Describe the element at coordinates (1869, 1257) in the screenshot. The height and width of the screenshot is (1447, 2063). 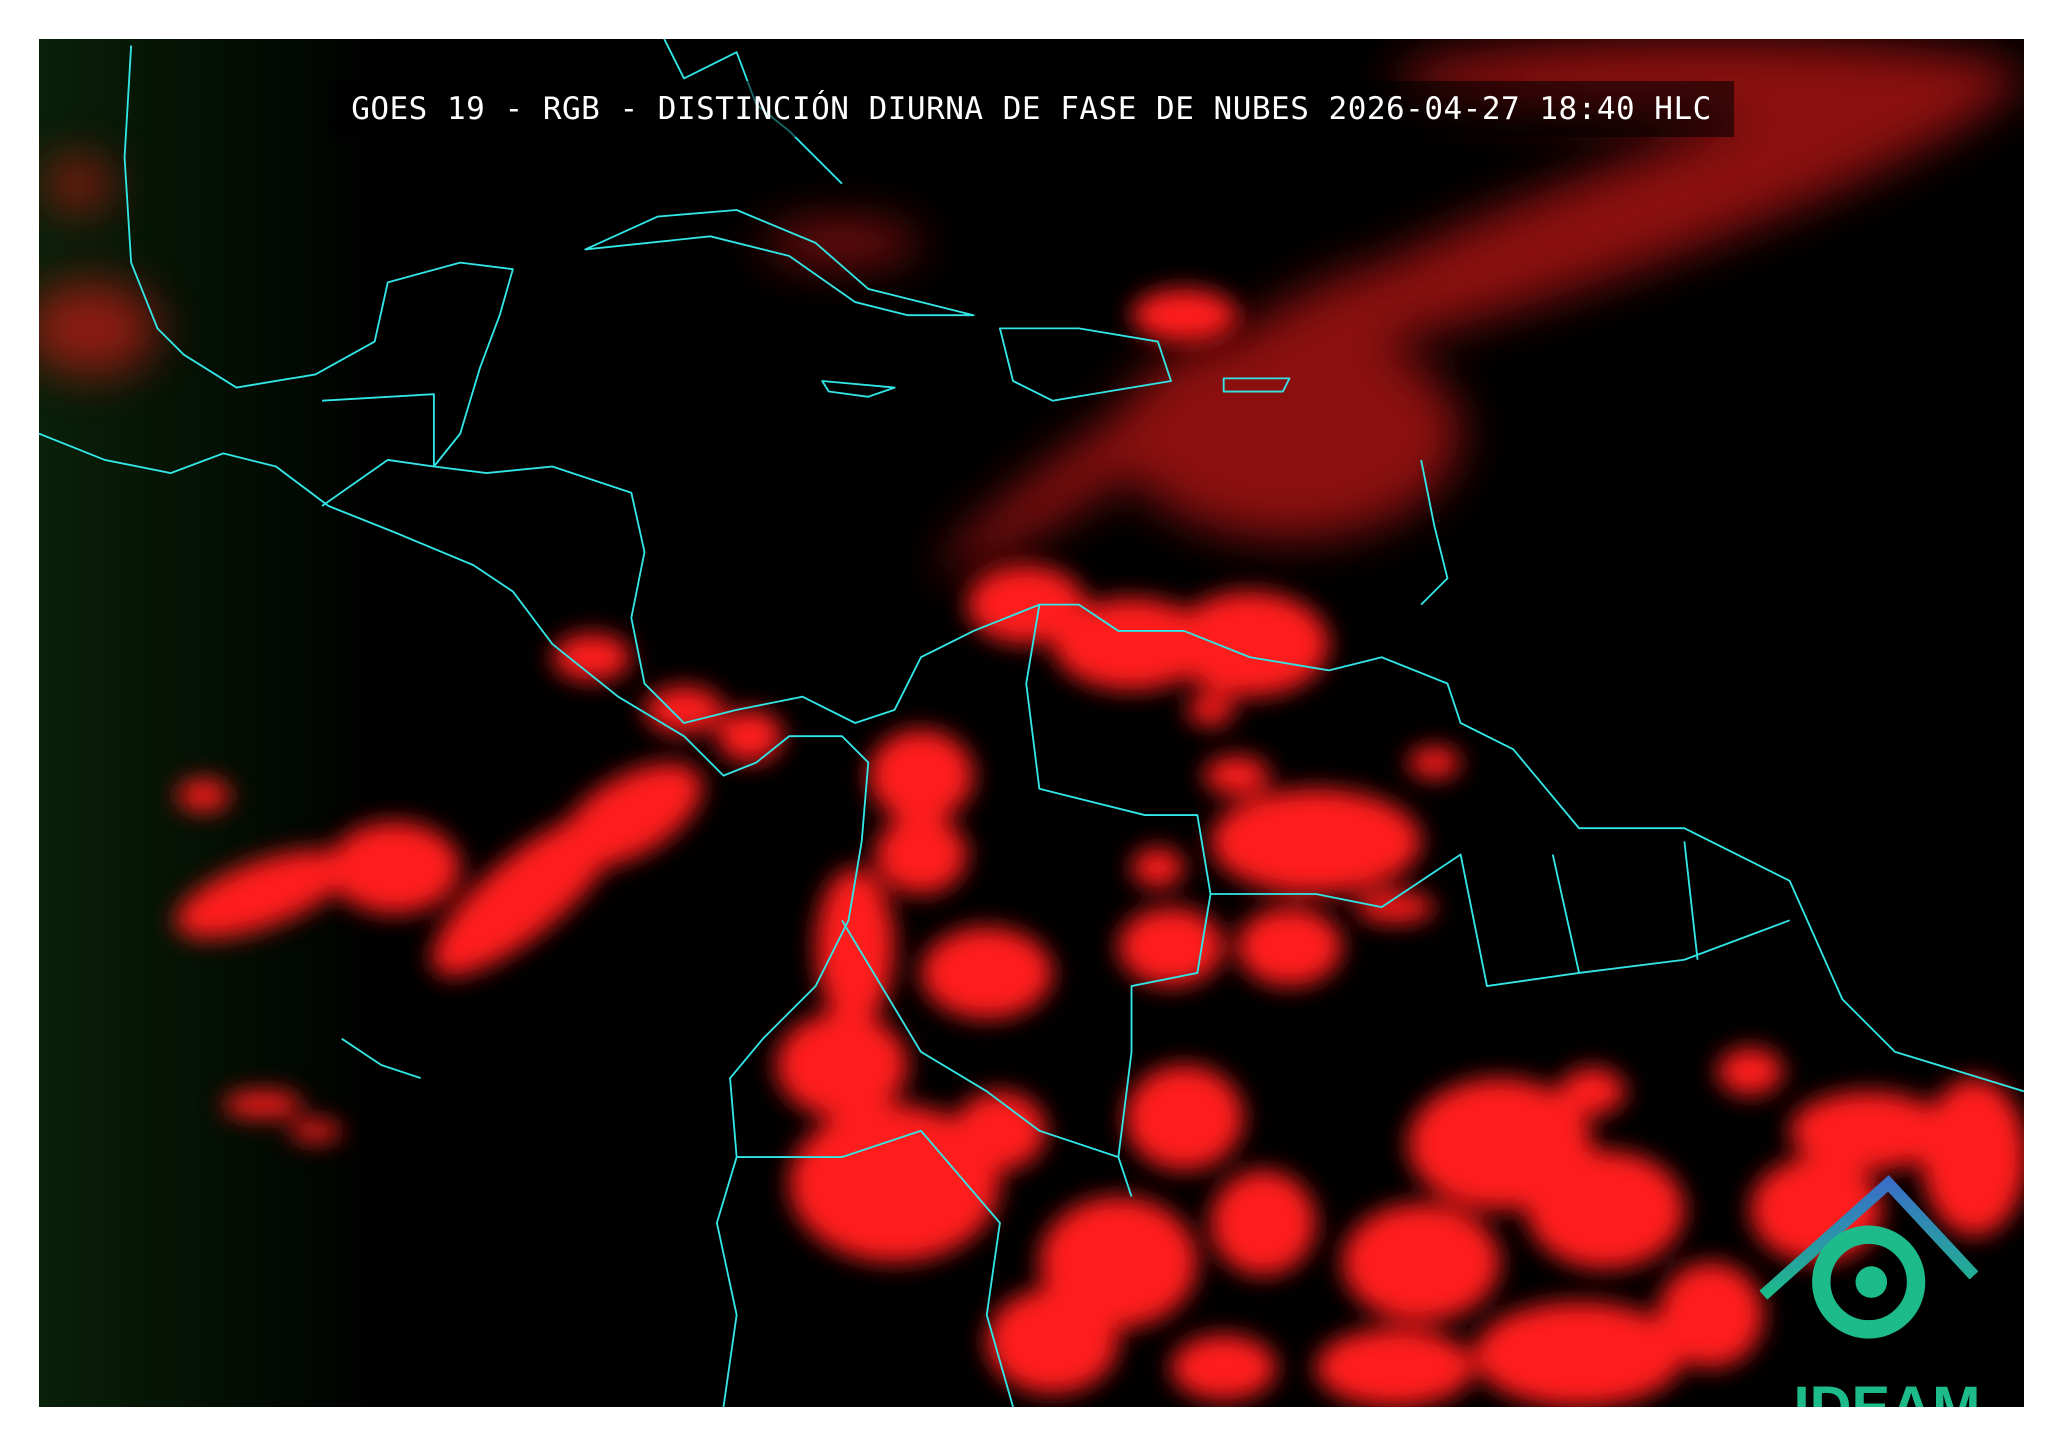
I see `ideam-logo-emblem` at that location.